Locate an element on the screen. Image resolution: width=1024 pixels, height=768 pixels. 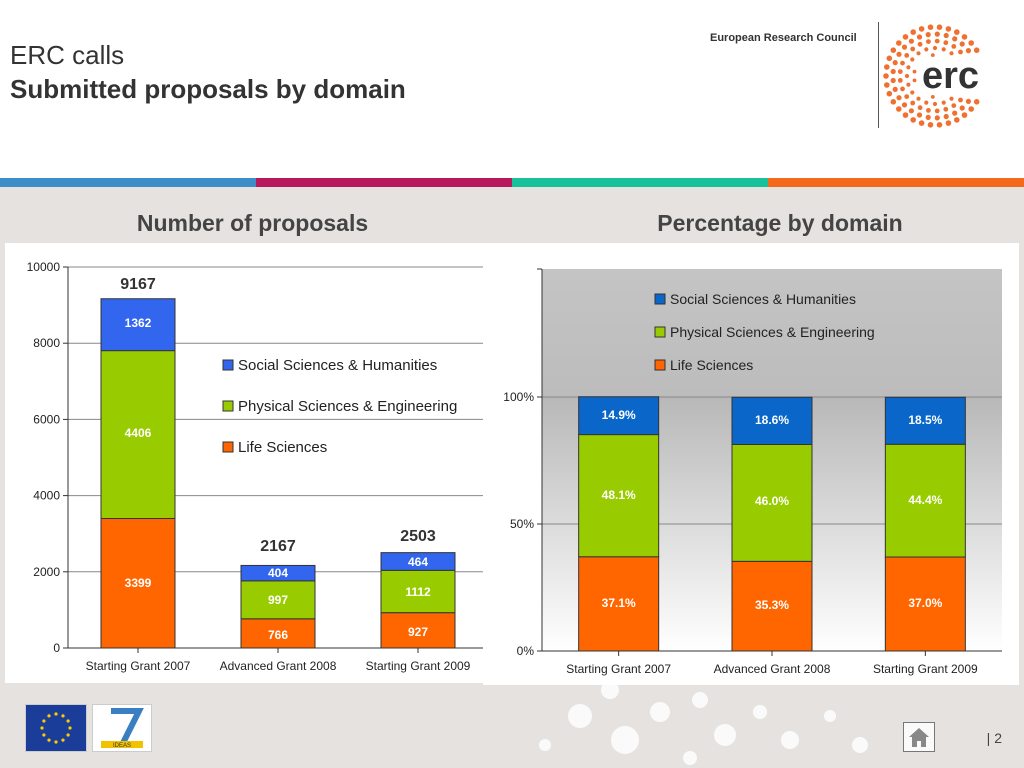
y-tick-label: 2000 is located at coordinates (46, 572).